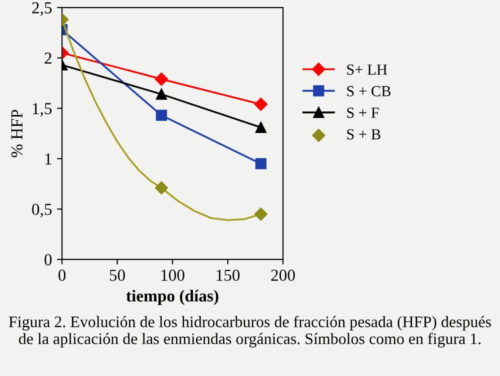 Image resolution: width=500 pixels, height=376 pixels. Describe the element at coordinates (363, 113) in the screenshot. I see `legend-label: S + F` at that location.